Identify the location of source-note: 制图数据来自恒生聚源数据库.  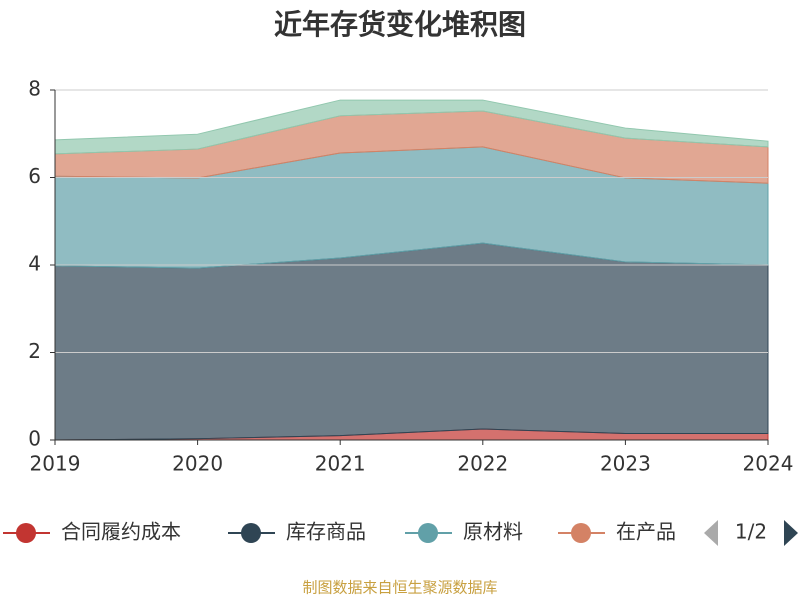
(399, 588).